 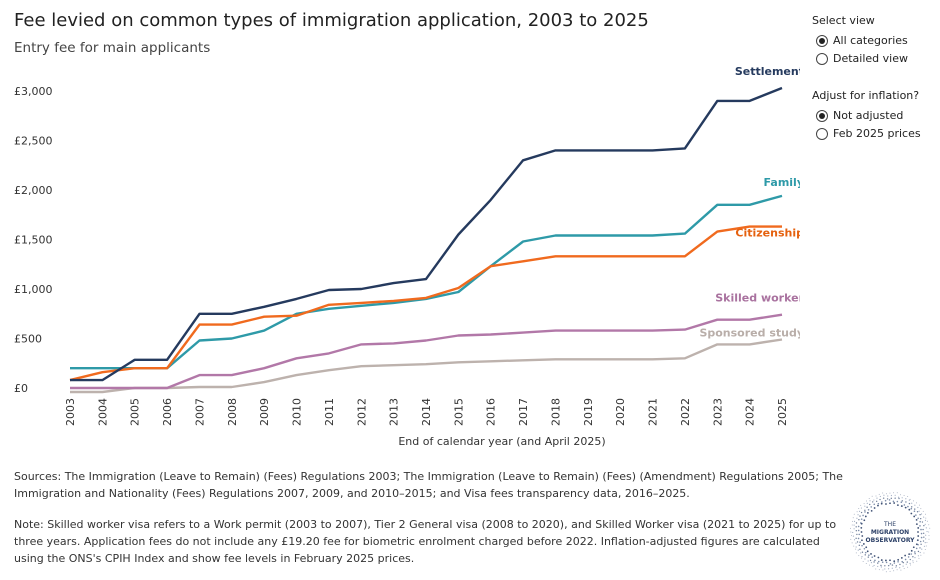 I want to click on x-tick-label: 2005, so click(x=135, y=412).